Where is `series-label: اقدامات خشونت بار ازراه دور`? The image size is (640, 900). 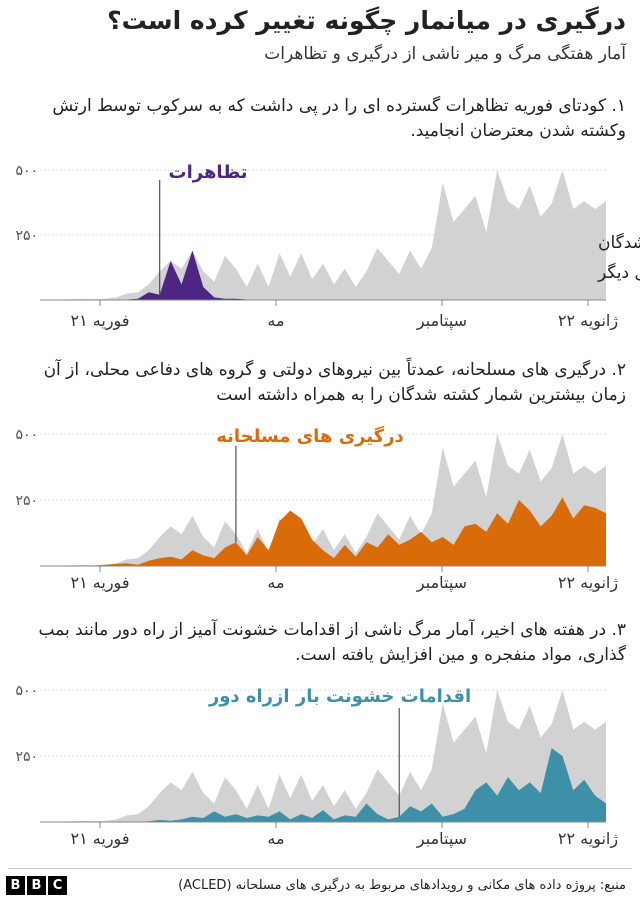 series-label: اقدامات خشونت بار ازراه دور is located at coordinates (339, 696).